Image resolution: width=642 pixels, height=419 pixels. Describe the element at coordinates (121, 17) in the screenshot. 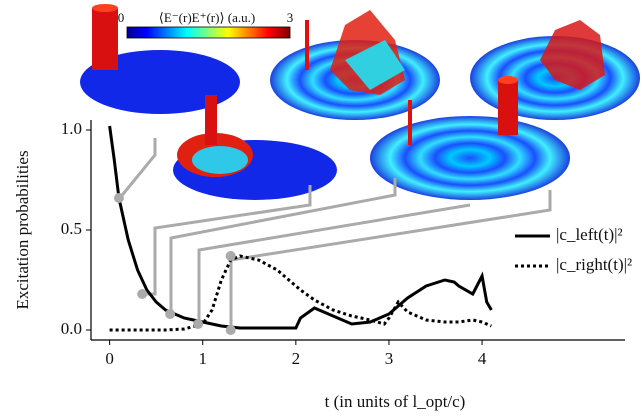

I see `colorbar-tick: 0` at that location.